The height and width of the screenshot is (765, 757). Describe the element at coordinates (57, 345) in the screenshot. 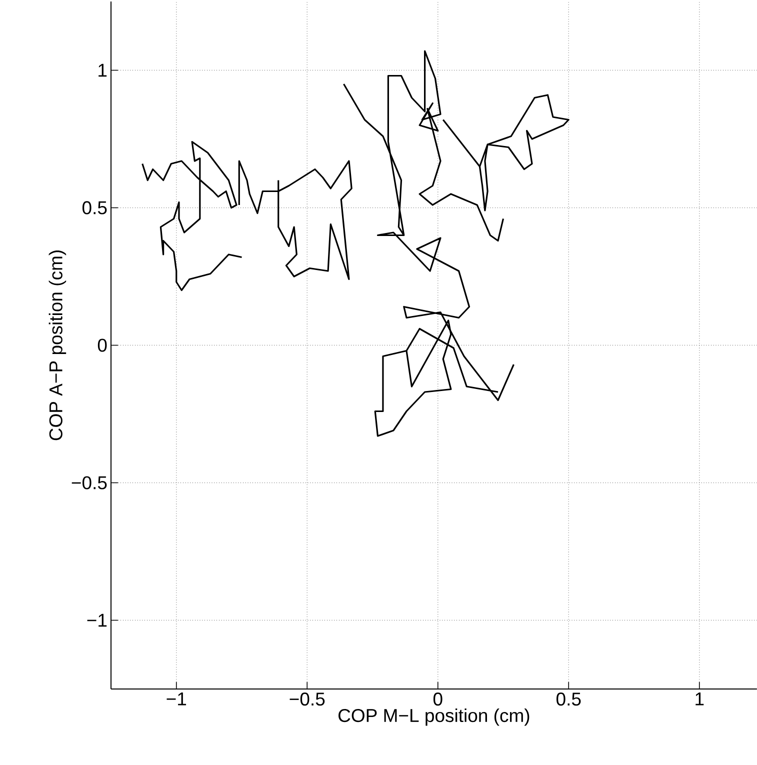

I see `y-axis-title: COP A−P position (cm)` at that location.